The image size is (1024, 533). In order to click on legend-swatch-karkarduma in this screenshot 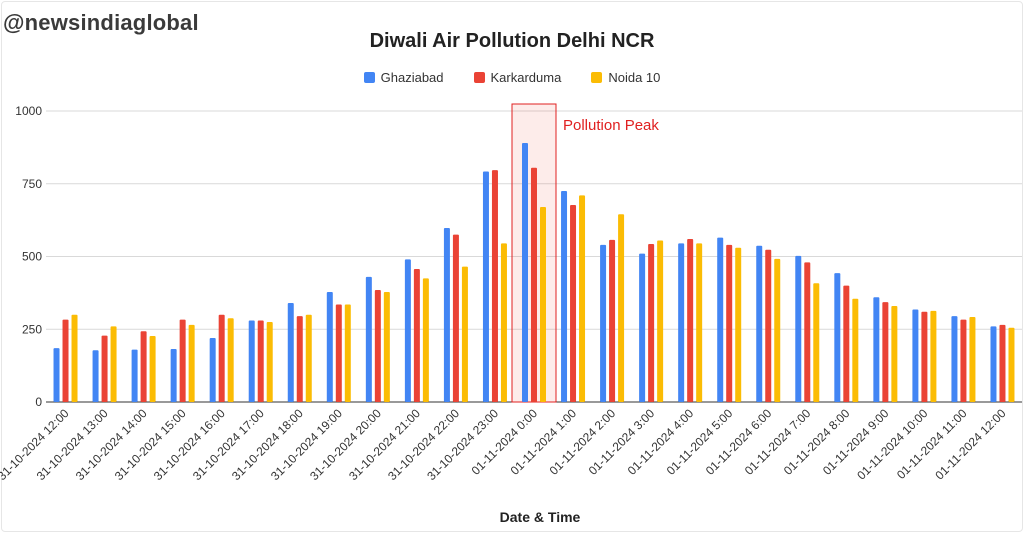, I will do `click(479, 77)`.